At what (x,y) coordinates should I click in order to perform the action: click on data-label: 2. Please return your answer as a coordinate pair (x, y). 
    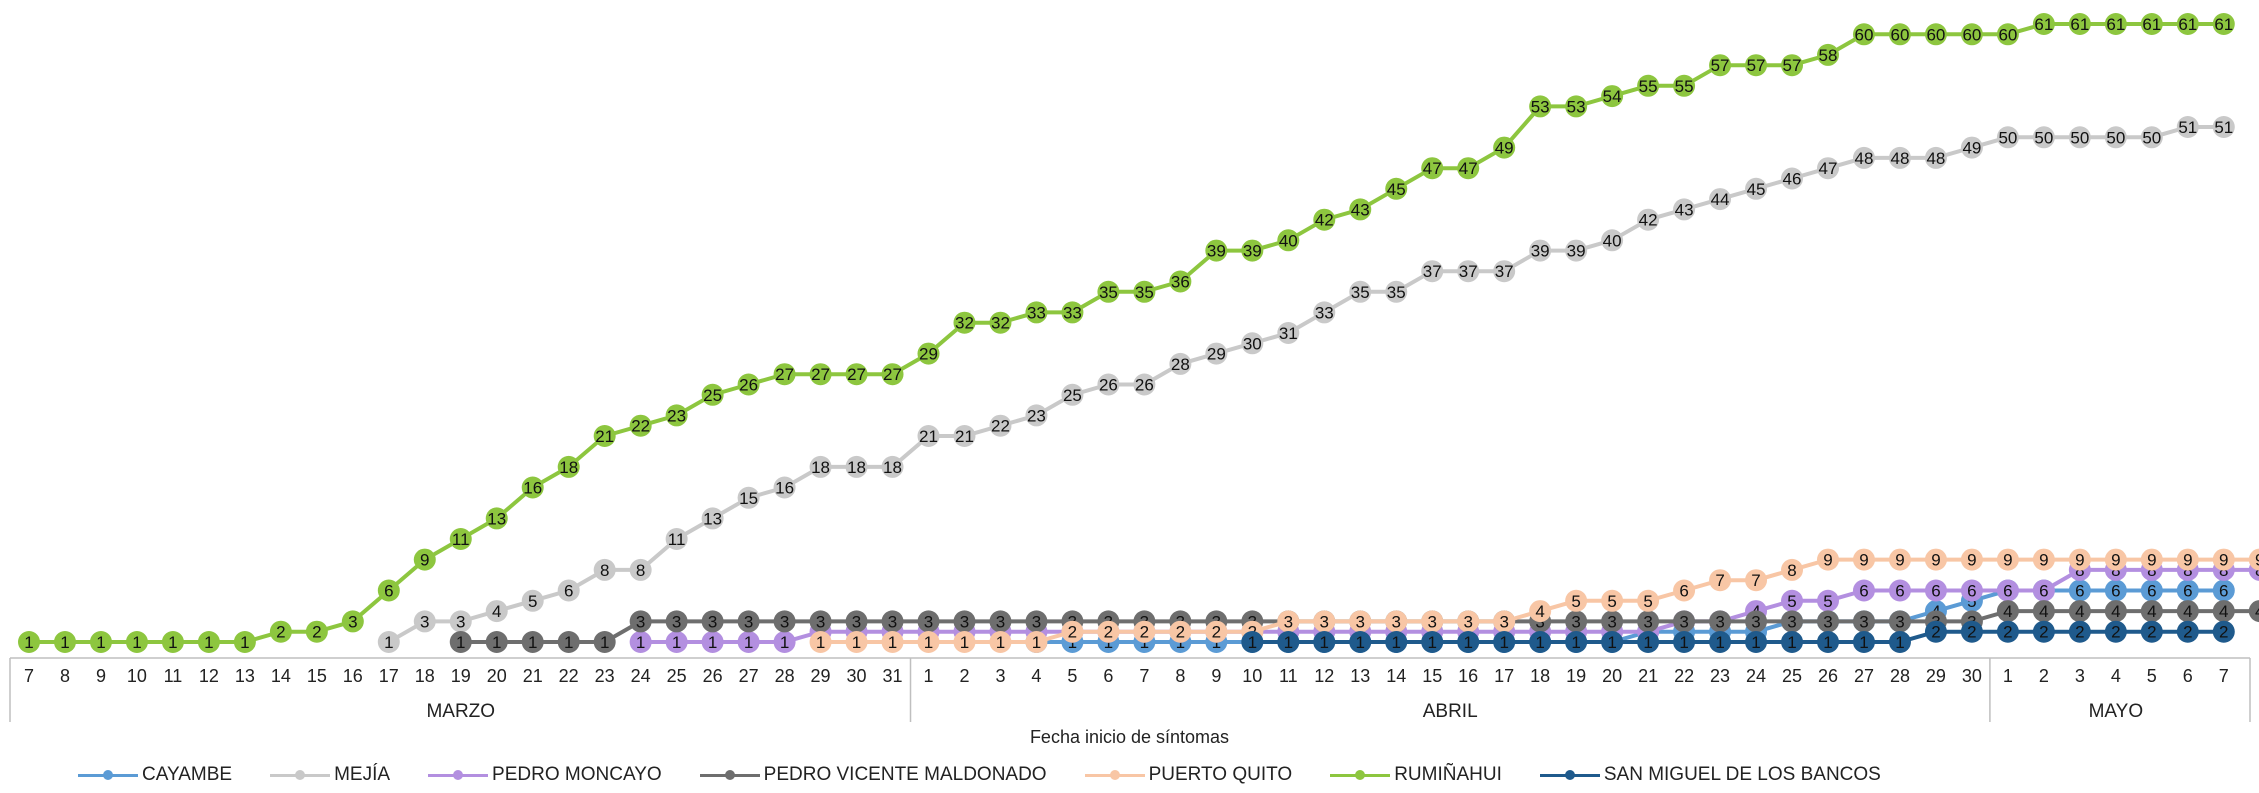
    Looking at the image, I should click on (280, 632).